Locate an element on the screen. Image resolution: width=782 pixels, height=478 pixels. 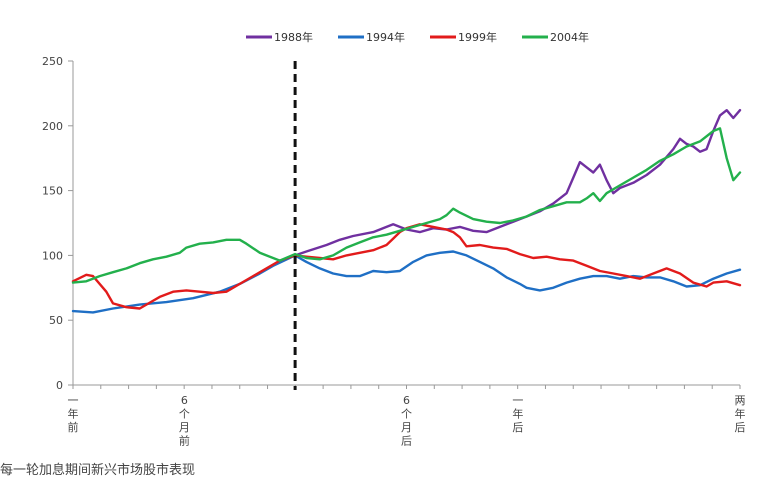
x-tick-label: 6 个月前 is located at coordinates (184, 421).